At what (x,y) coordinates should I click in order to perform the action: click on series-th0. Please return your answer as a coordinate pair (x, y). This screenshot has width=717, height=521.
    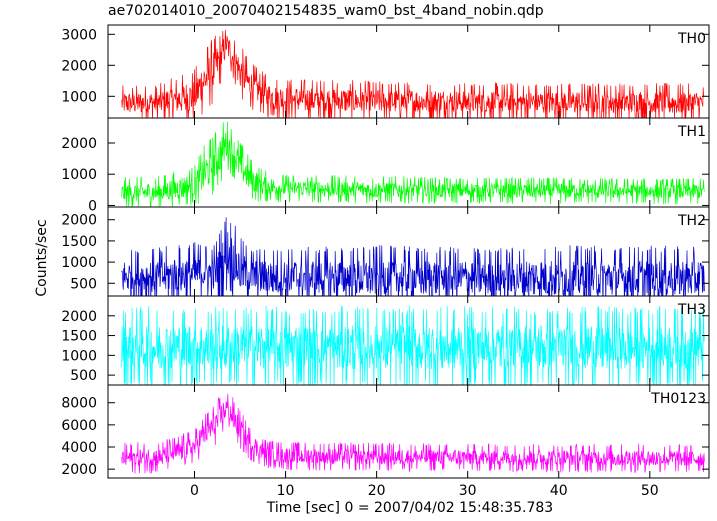
    Looking at the image, I should click on (413, 73).